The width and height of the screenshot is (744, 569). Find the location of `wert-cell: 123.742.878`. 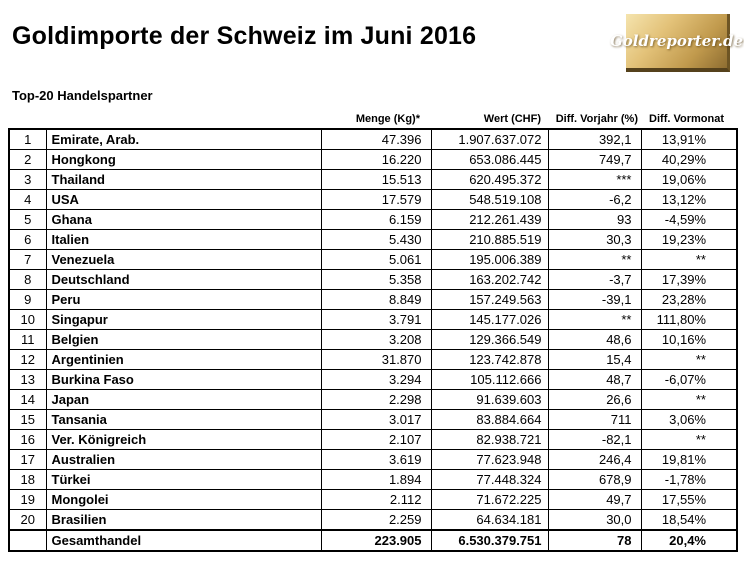

wert-cell: 123.742.878 is located at coordinates (489, 359).